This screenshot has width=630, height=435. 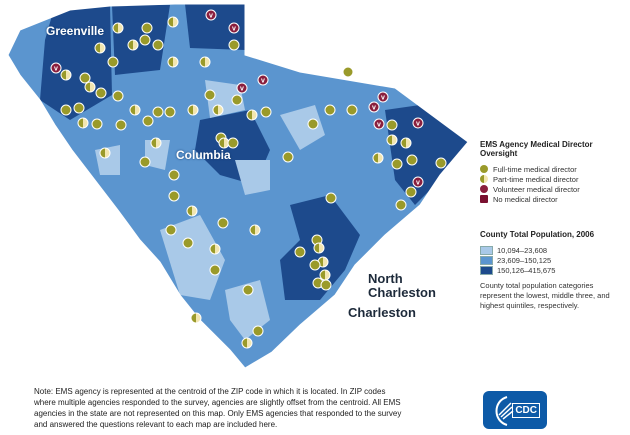 I want to click on legend-volunteer: Volunteer medical director, so click(x=555, y=189).